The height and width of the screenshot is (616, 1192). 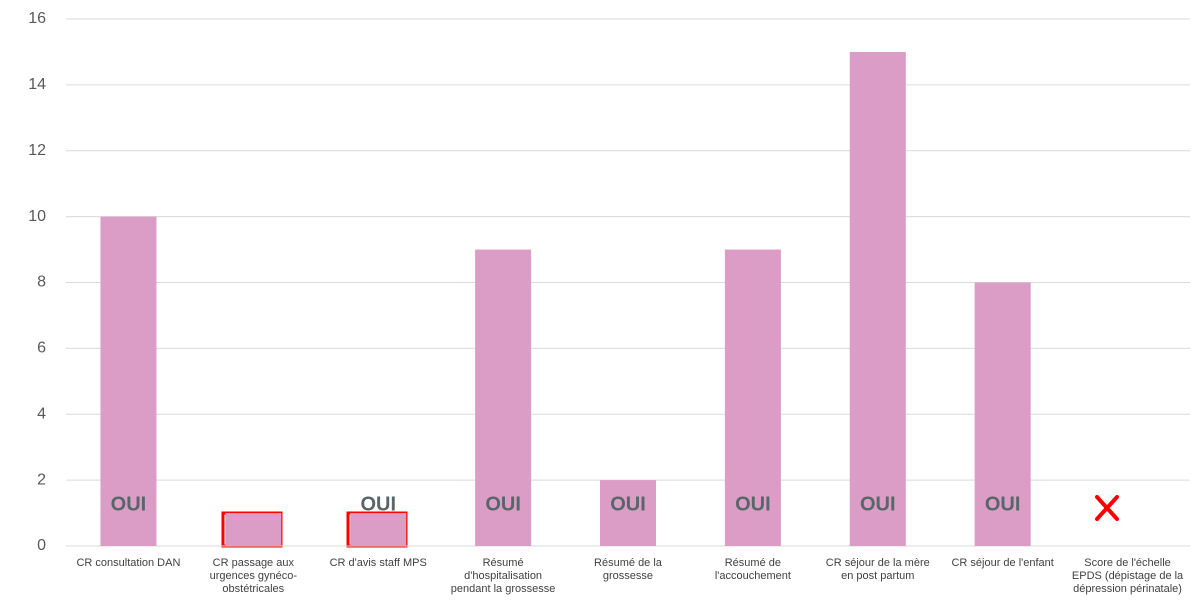 What do you see at coordinates (41, 479) in the screenshot?
I see `y-tick-label: 2` at bounding box center [41, 479].